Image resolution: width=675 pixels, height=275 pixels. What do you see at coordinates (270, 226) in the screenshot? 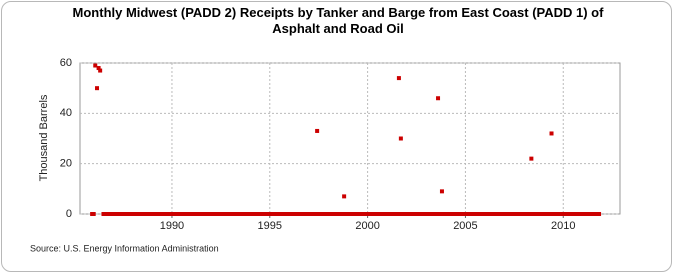
I see `x-tick-label: 1995` at bounding box center [270, 226].